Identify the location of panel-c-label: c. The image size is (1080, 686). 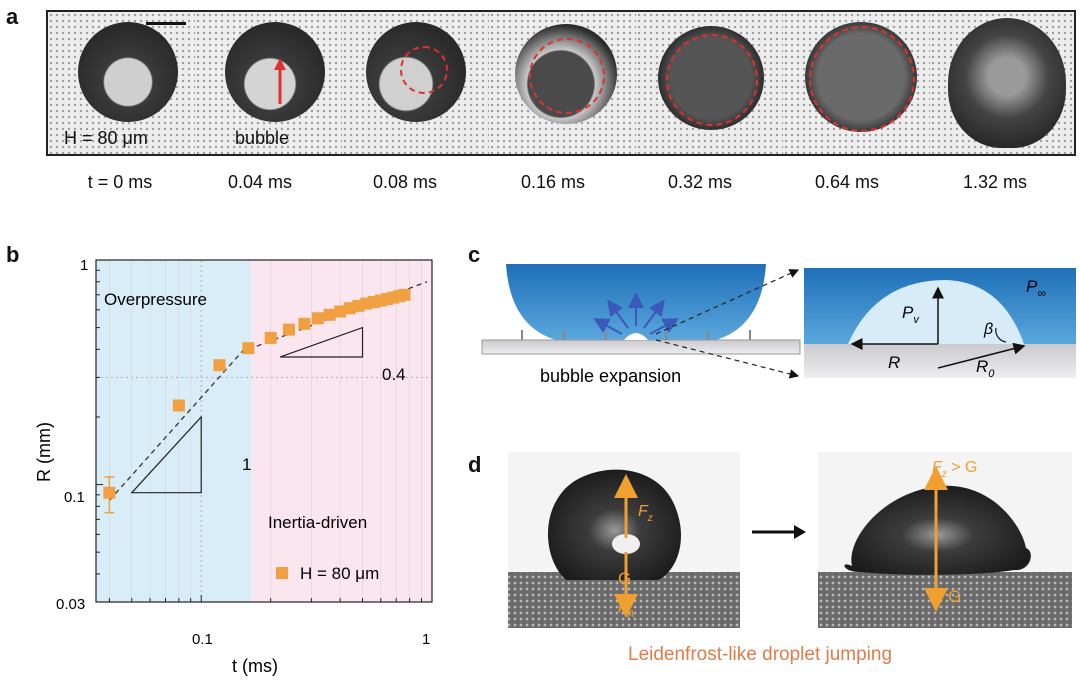
(474, 254).